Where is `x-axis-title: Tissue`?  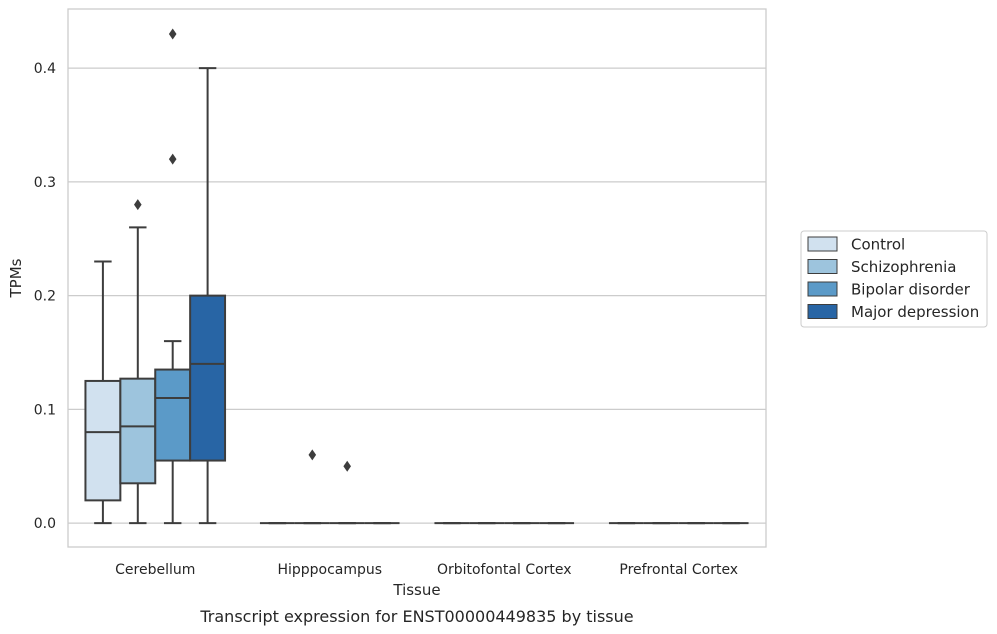
x-axis-title: Tissue is located at coordinates (416, 590).